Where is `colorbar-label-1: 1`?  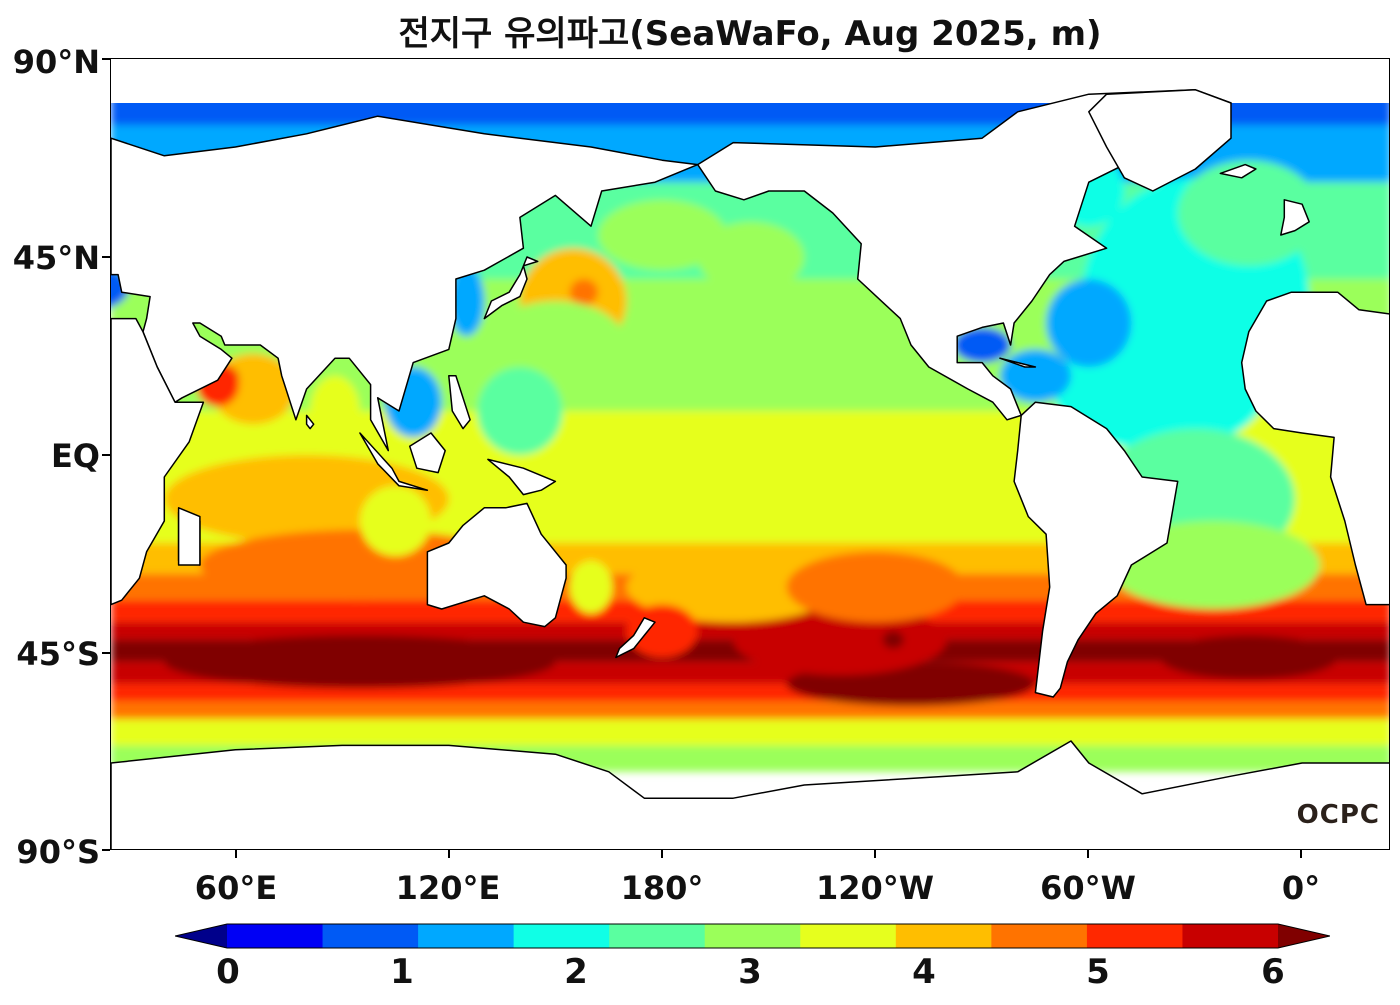
colorbar-label-1: 1 is located at coordinates (402, 972).